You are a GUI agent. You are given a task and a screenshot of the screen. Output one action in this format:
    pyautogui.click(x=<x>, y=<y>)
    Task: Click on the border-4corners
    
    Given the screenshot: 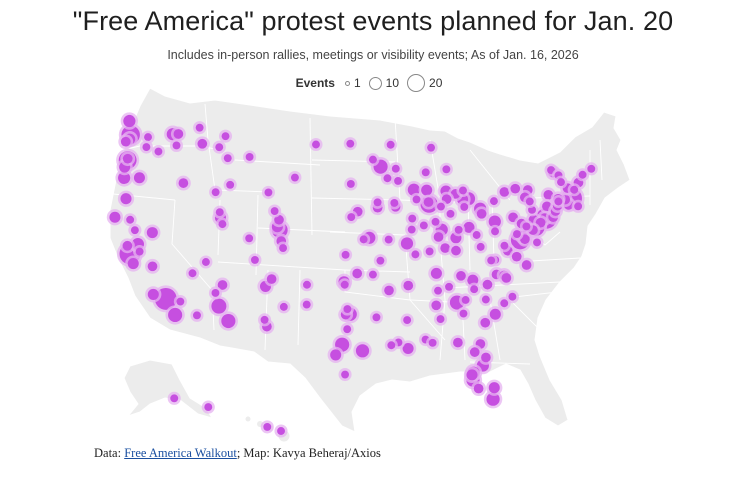 What is the action you would take?
    pyautogui.click(x=281, y=266)
    